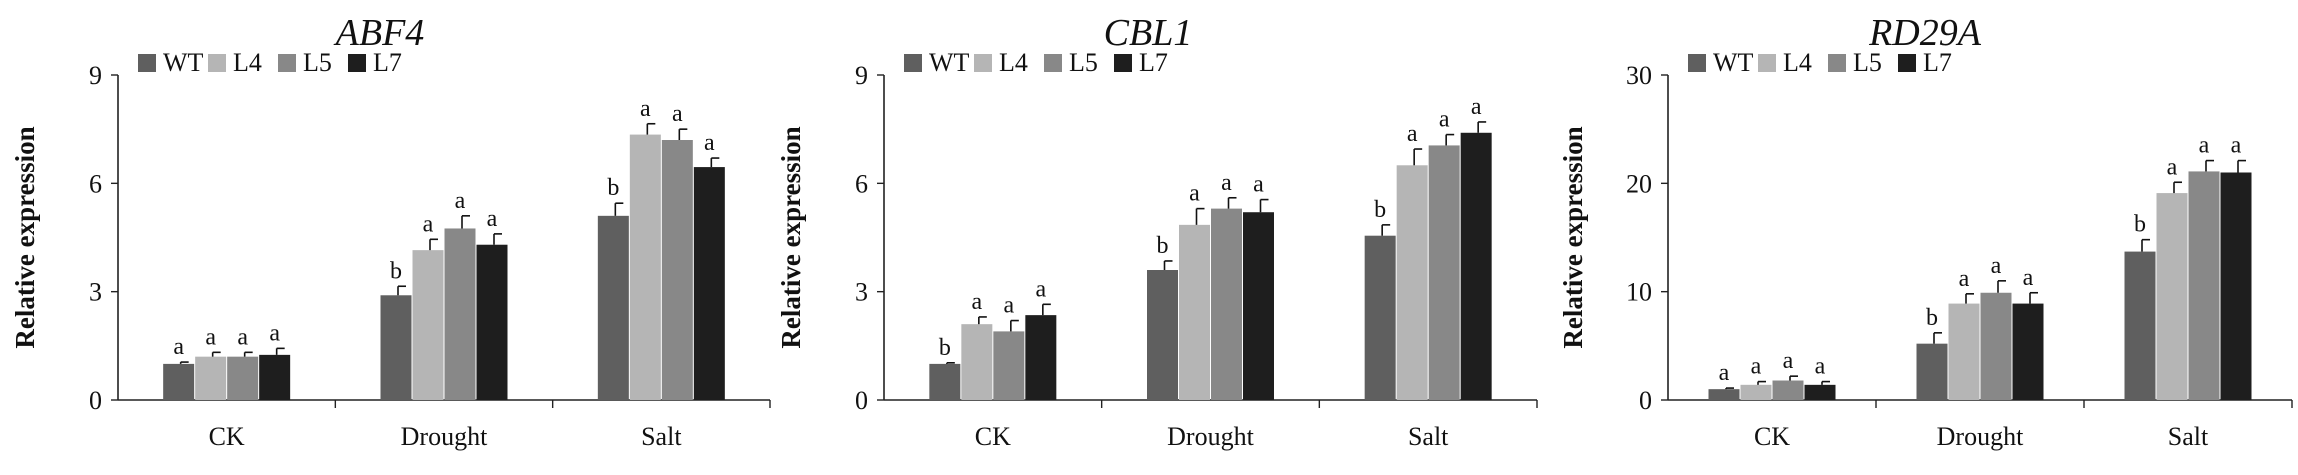 The height and width of the screenshot is (475, 2298). Describe the element at coordinates (1194, 312) in the screenshot. I see `bar-l4-drought` at that location.